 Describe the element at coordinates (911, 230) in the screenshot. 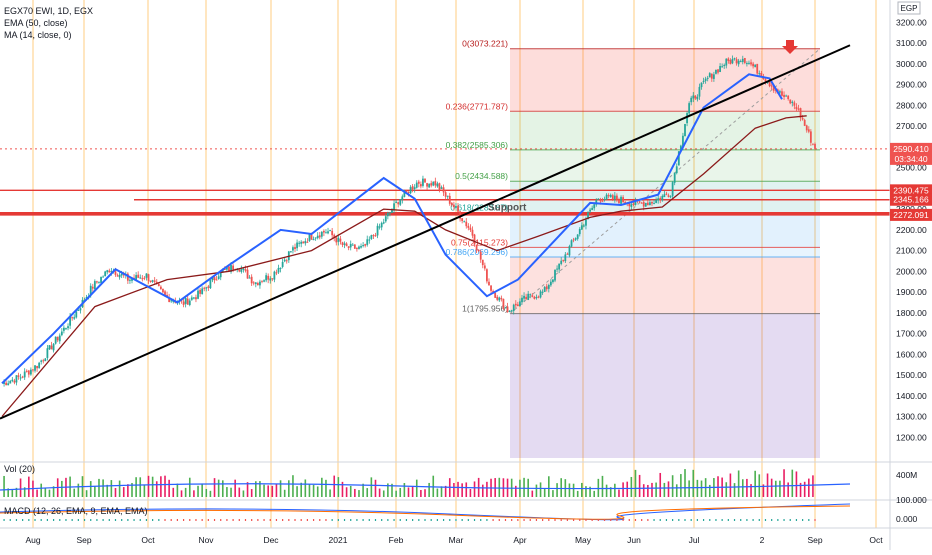

I see `price-axis-tick: 2200.00` at that location.